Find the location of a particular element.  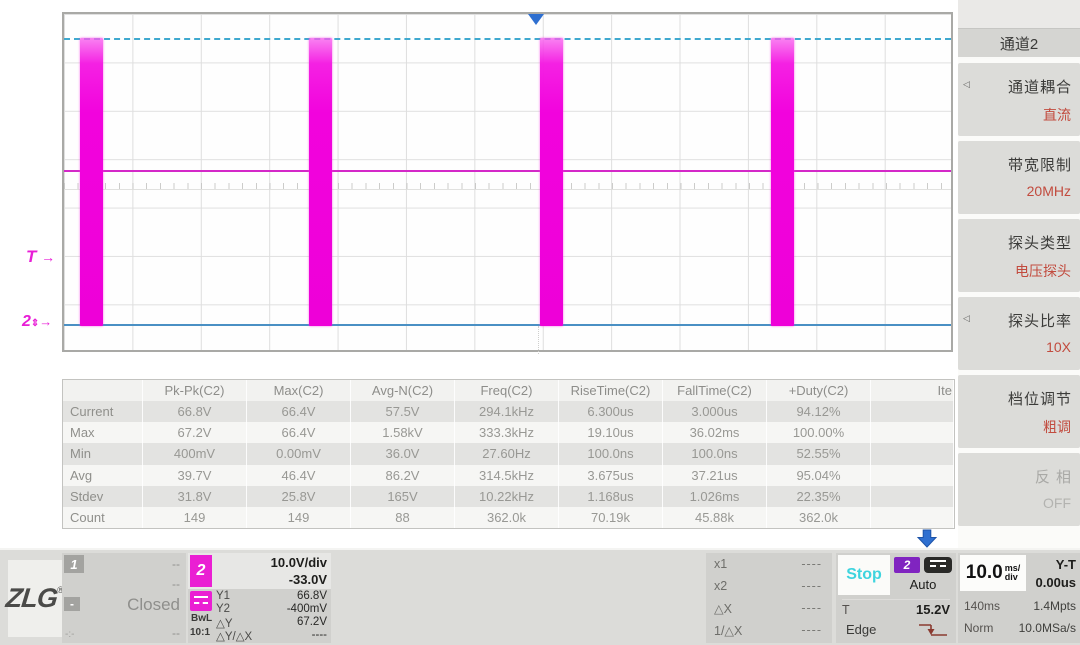

row-label: Min is located at coordinates (103, 454).